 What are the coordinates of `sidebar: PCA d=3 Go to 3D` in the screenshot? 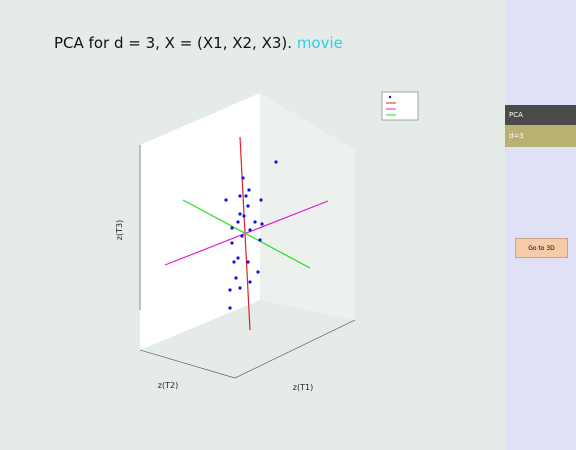 It's located at (540, 225).